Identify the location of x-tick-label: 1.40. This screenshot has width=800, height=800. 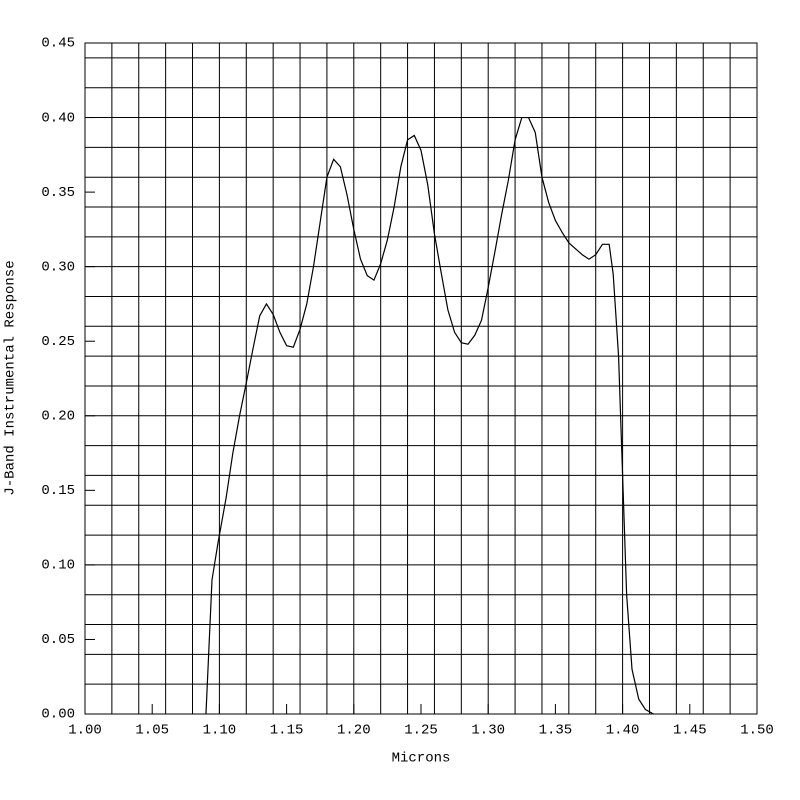
(623, 731).